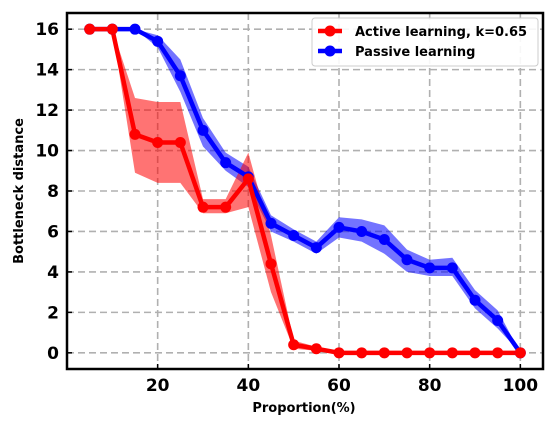  What do you see at coordinates (158, 386) in the screenshot?
I see `x-tick-label: 20` at bounding box center [158, 386].